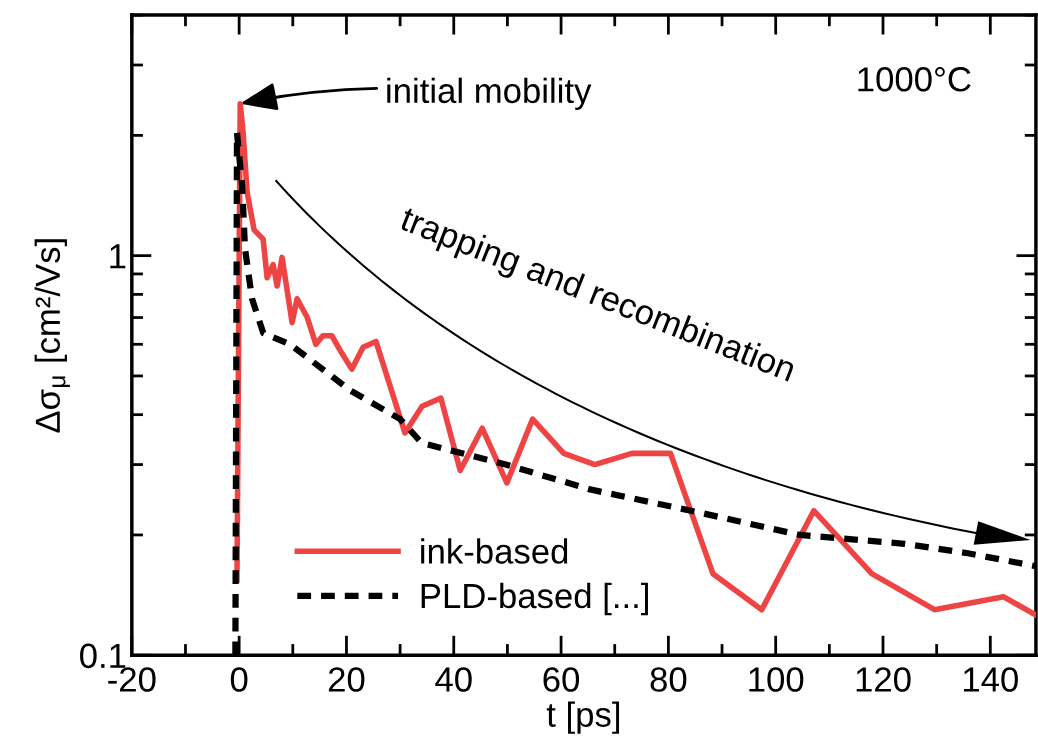 The width and height of the screenshot is (1038, 754). Describe the element at coordinates (914, 79) in the screenshot. I see `annotation: 1000°C` at that location.